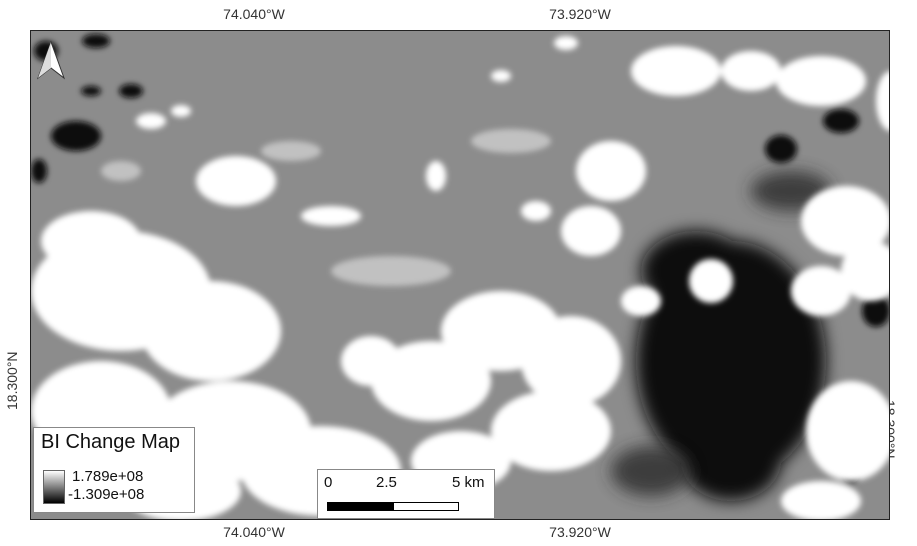 This screenshot has height=546, width=917. I want to click on lat-label-left: 18.300°N, so click(12, 380).